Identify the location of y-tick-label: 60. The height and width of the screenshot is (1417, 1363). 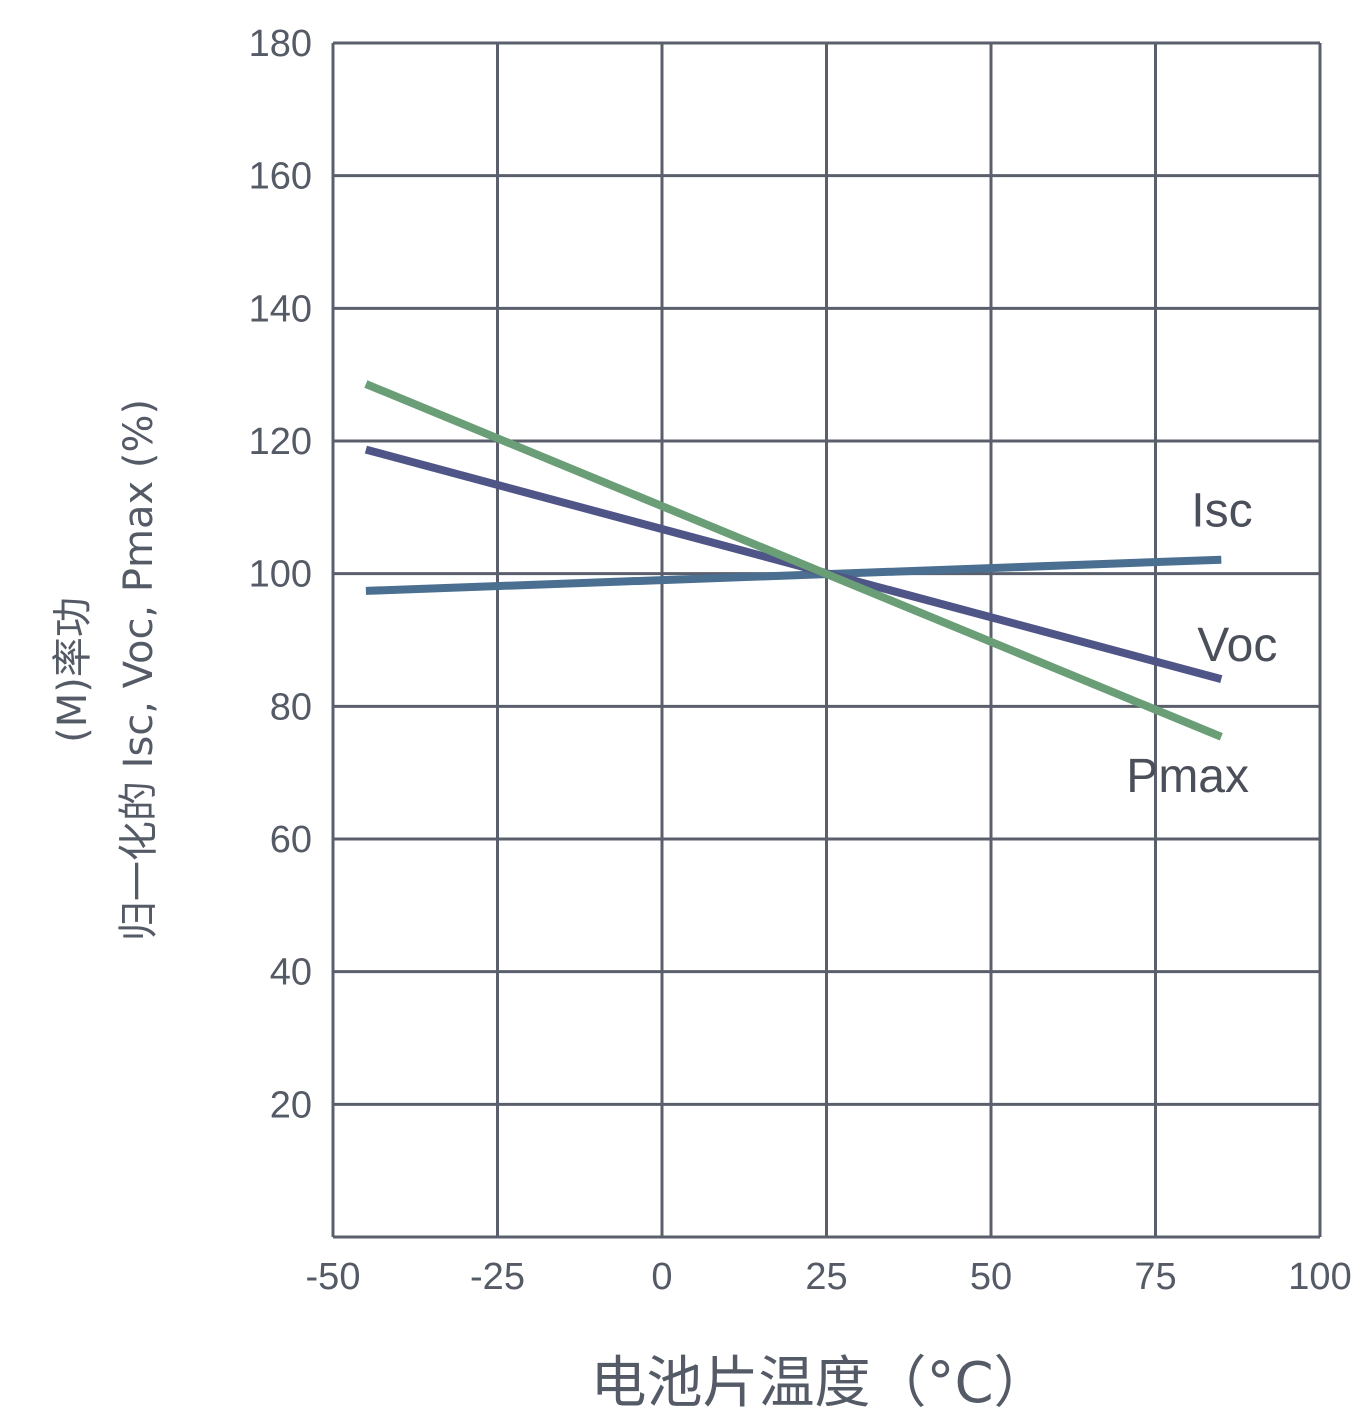
(291, 840).